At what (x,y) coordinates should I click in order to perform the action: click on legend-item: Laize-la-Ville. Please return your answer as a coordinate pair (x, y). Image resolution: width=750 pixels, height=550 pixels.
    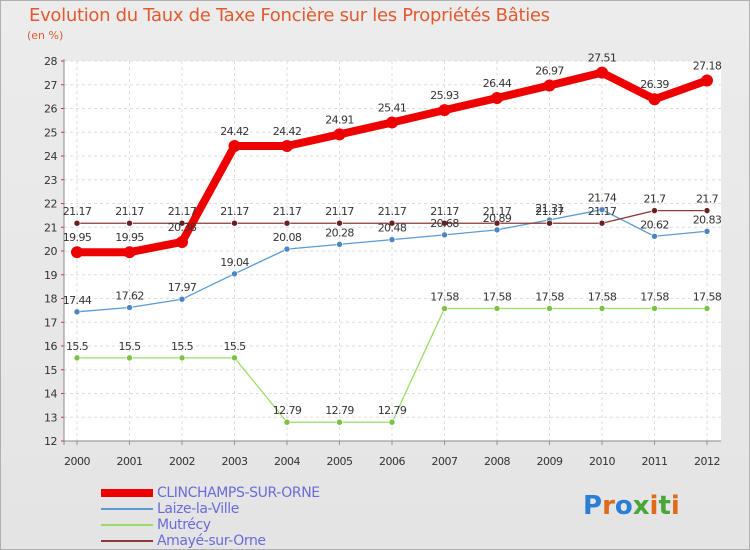
    Looking at the image, I should click on (210, 509).